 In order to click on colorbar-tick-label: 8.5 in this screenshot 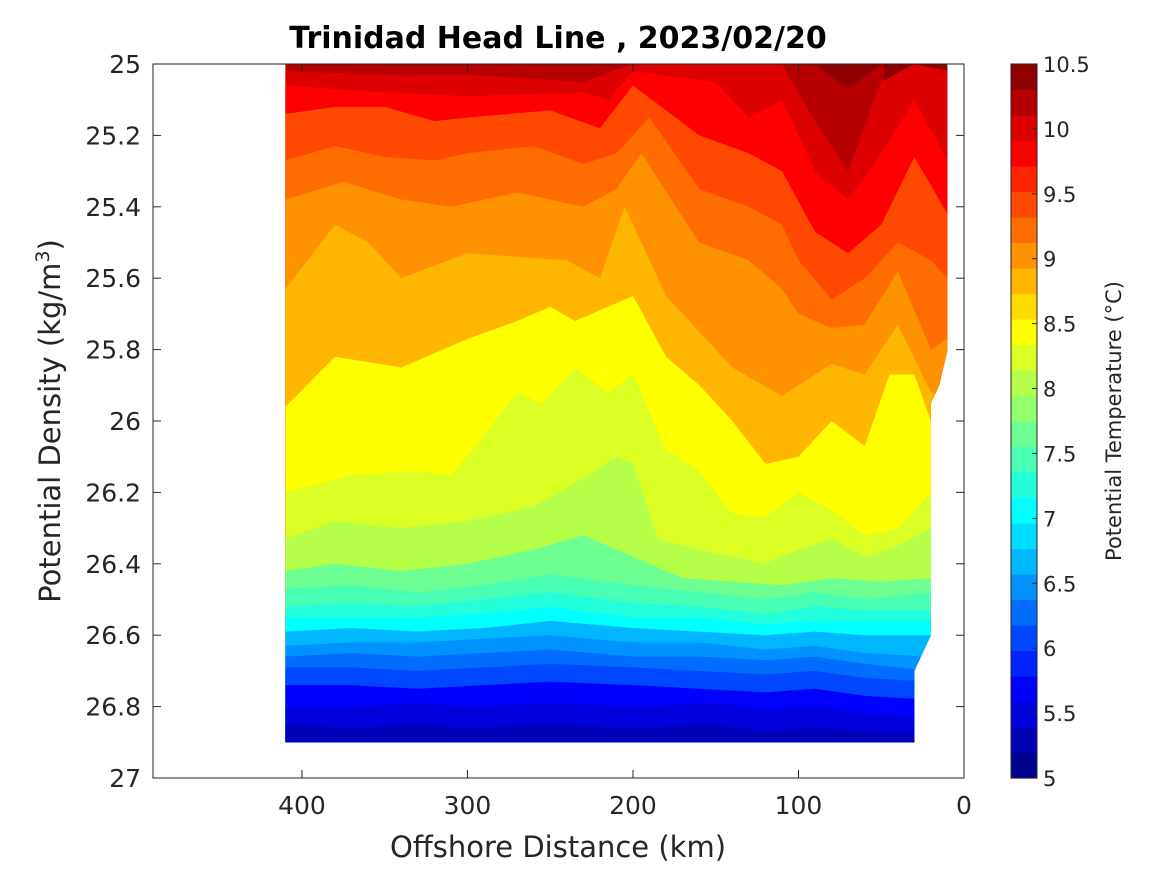, I will do `click(1059, 325)`.